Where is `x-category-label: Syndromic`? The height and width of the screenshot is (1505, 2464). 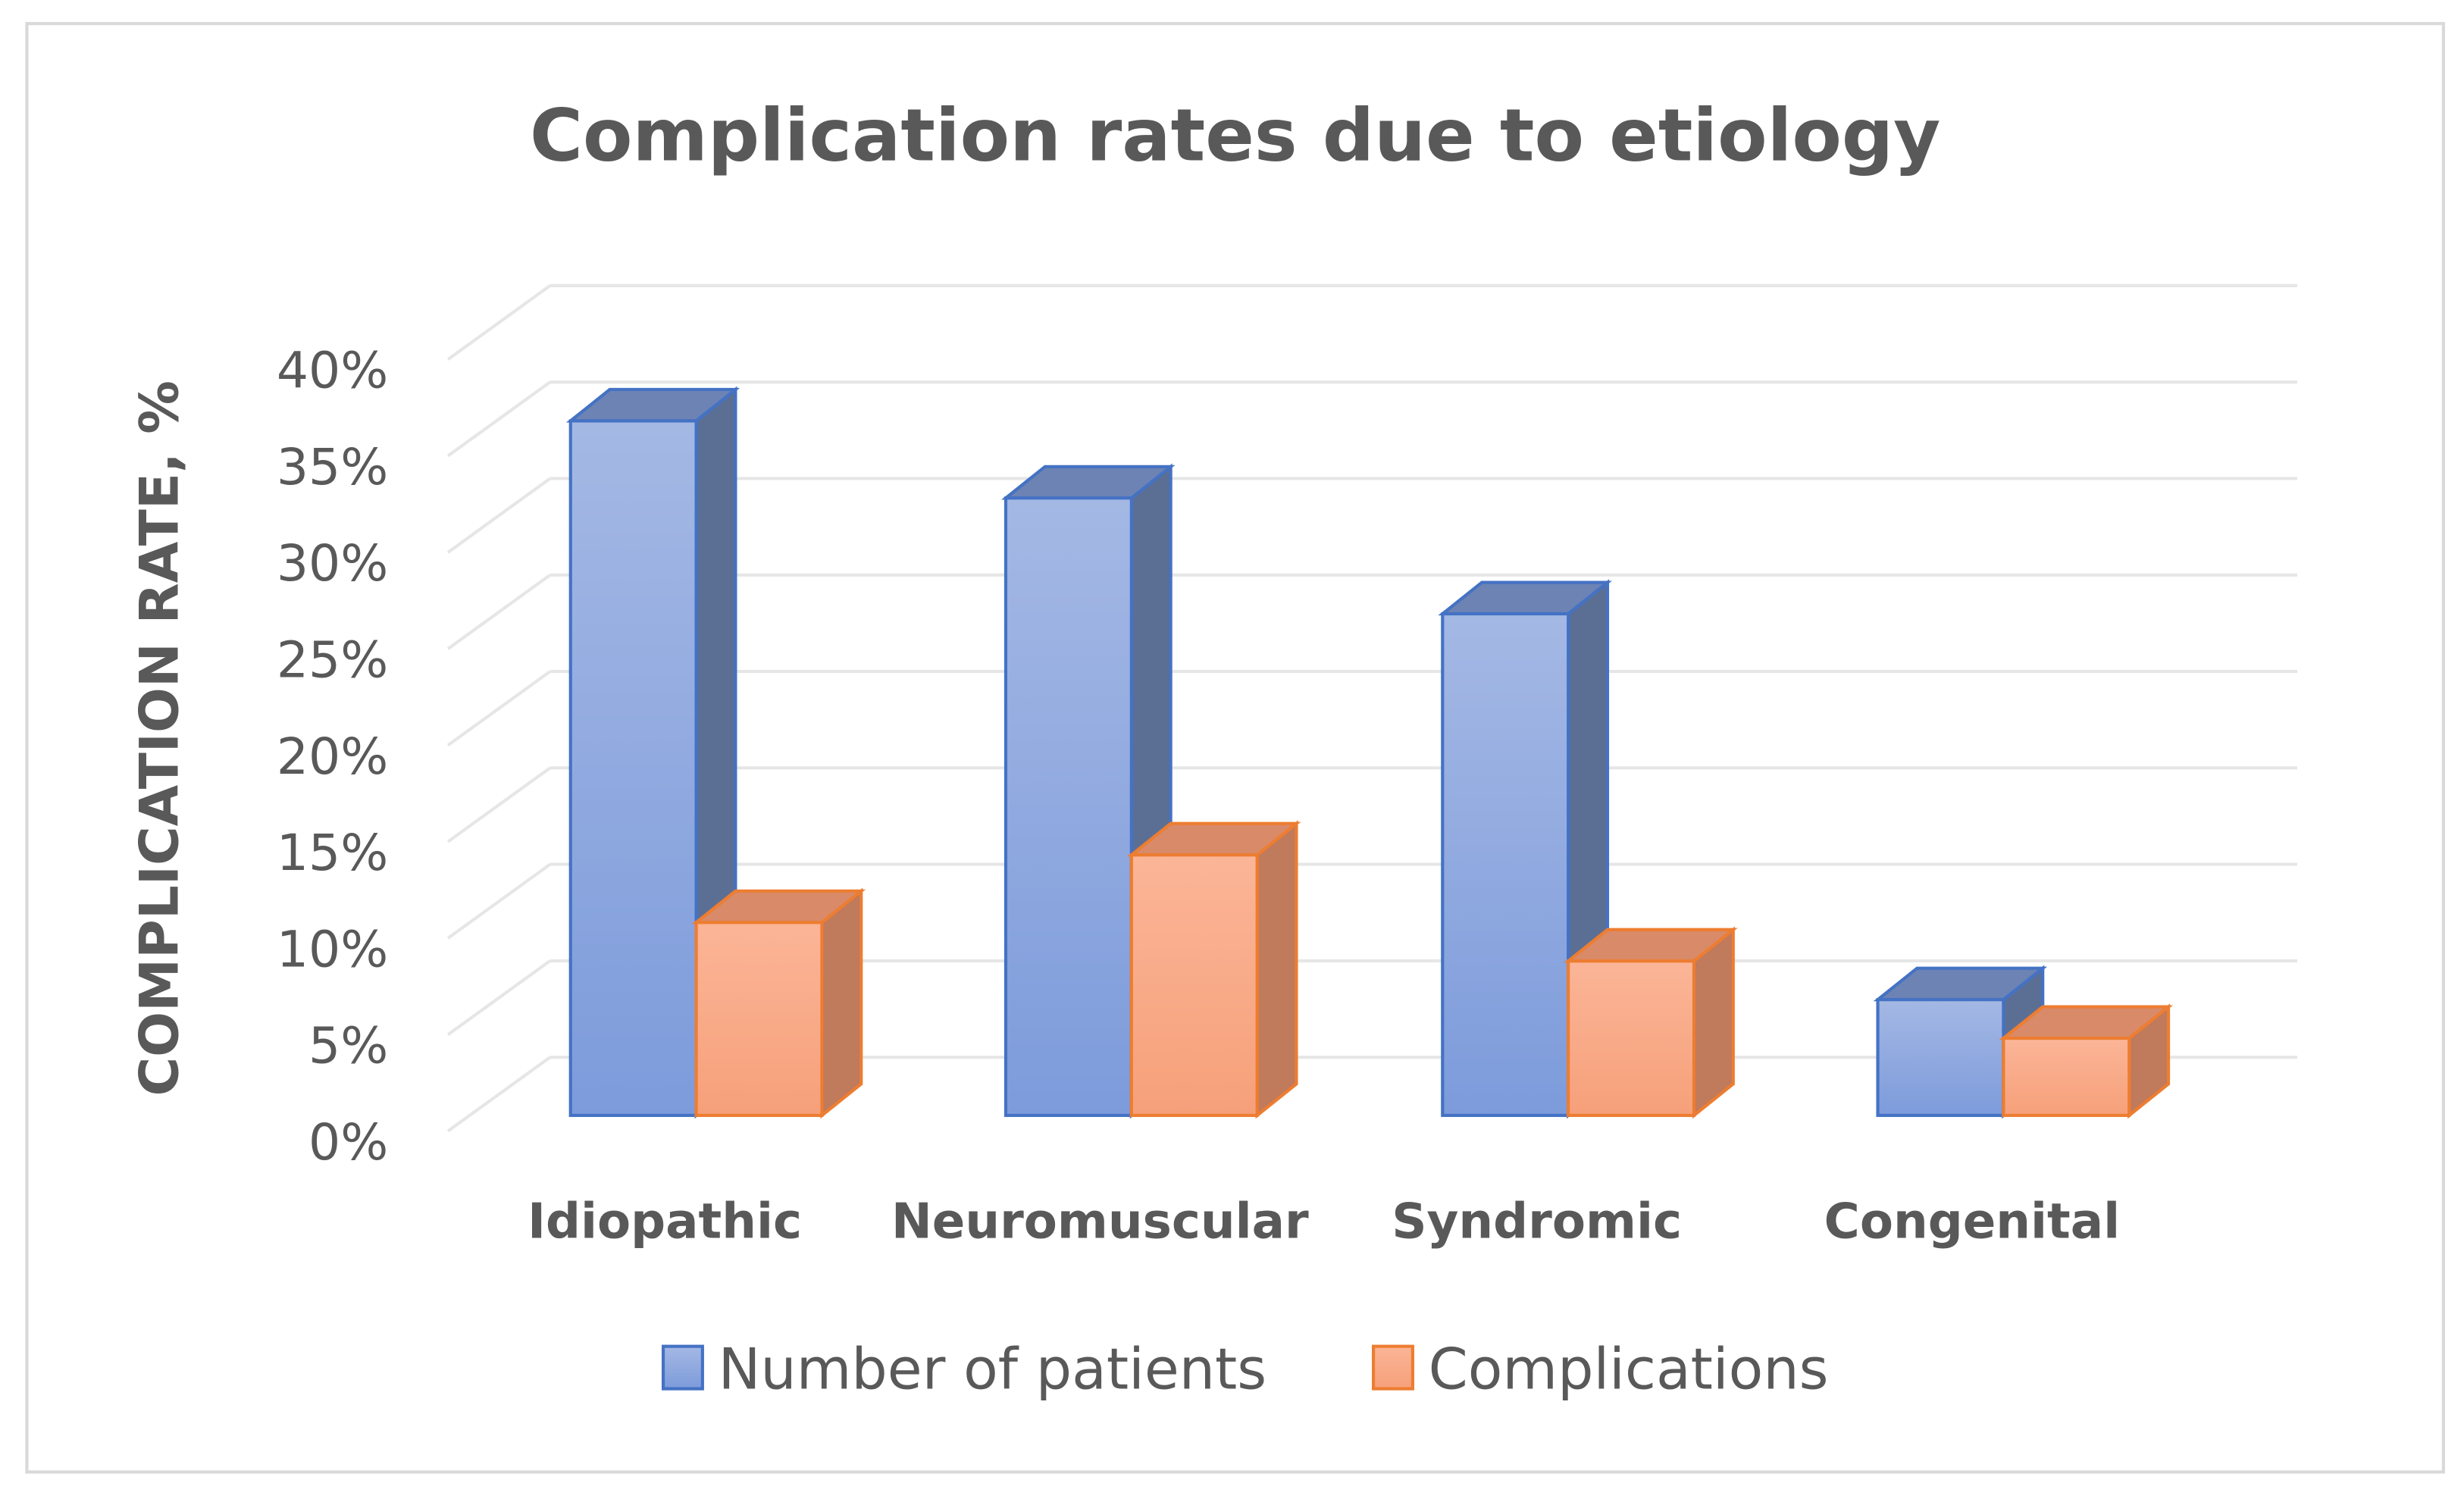
x-category-label: Syndromic is located at coordinates (1537, 1222).